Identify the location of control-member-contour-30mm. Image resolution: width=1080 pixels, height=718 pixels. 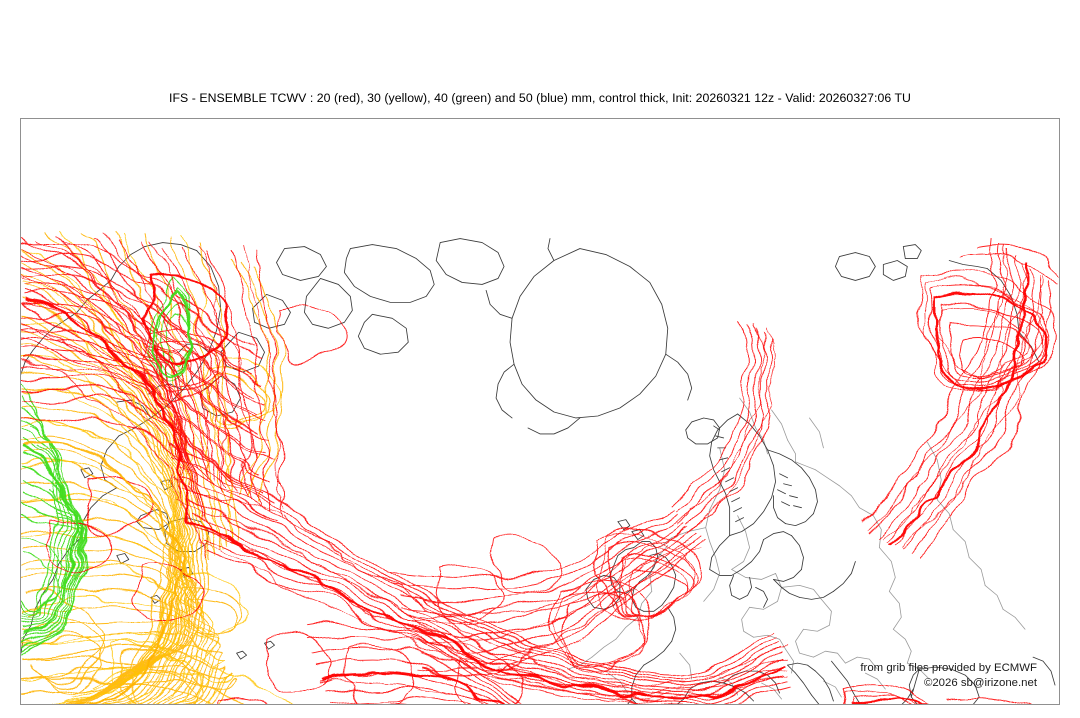
(101, 573).